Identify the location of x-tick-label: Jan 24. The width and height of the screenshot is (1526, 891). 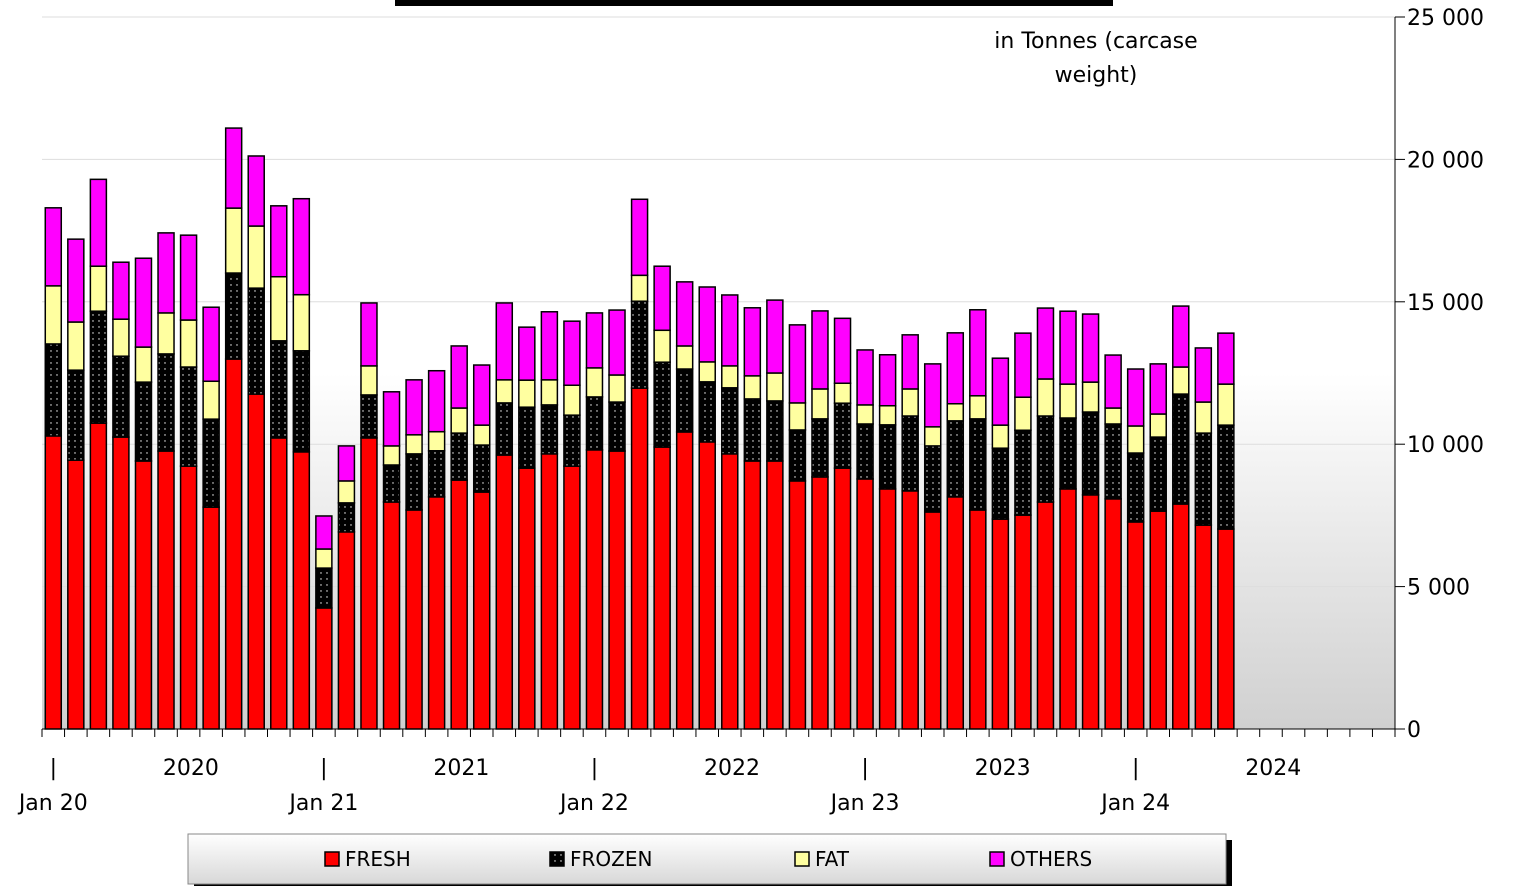
(1134, 803).